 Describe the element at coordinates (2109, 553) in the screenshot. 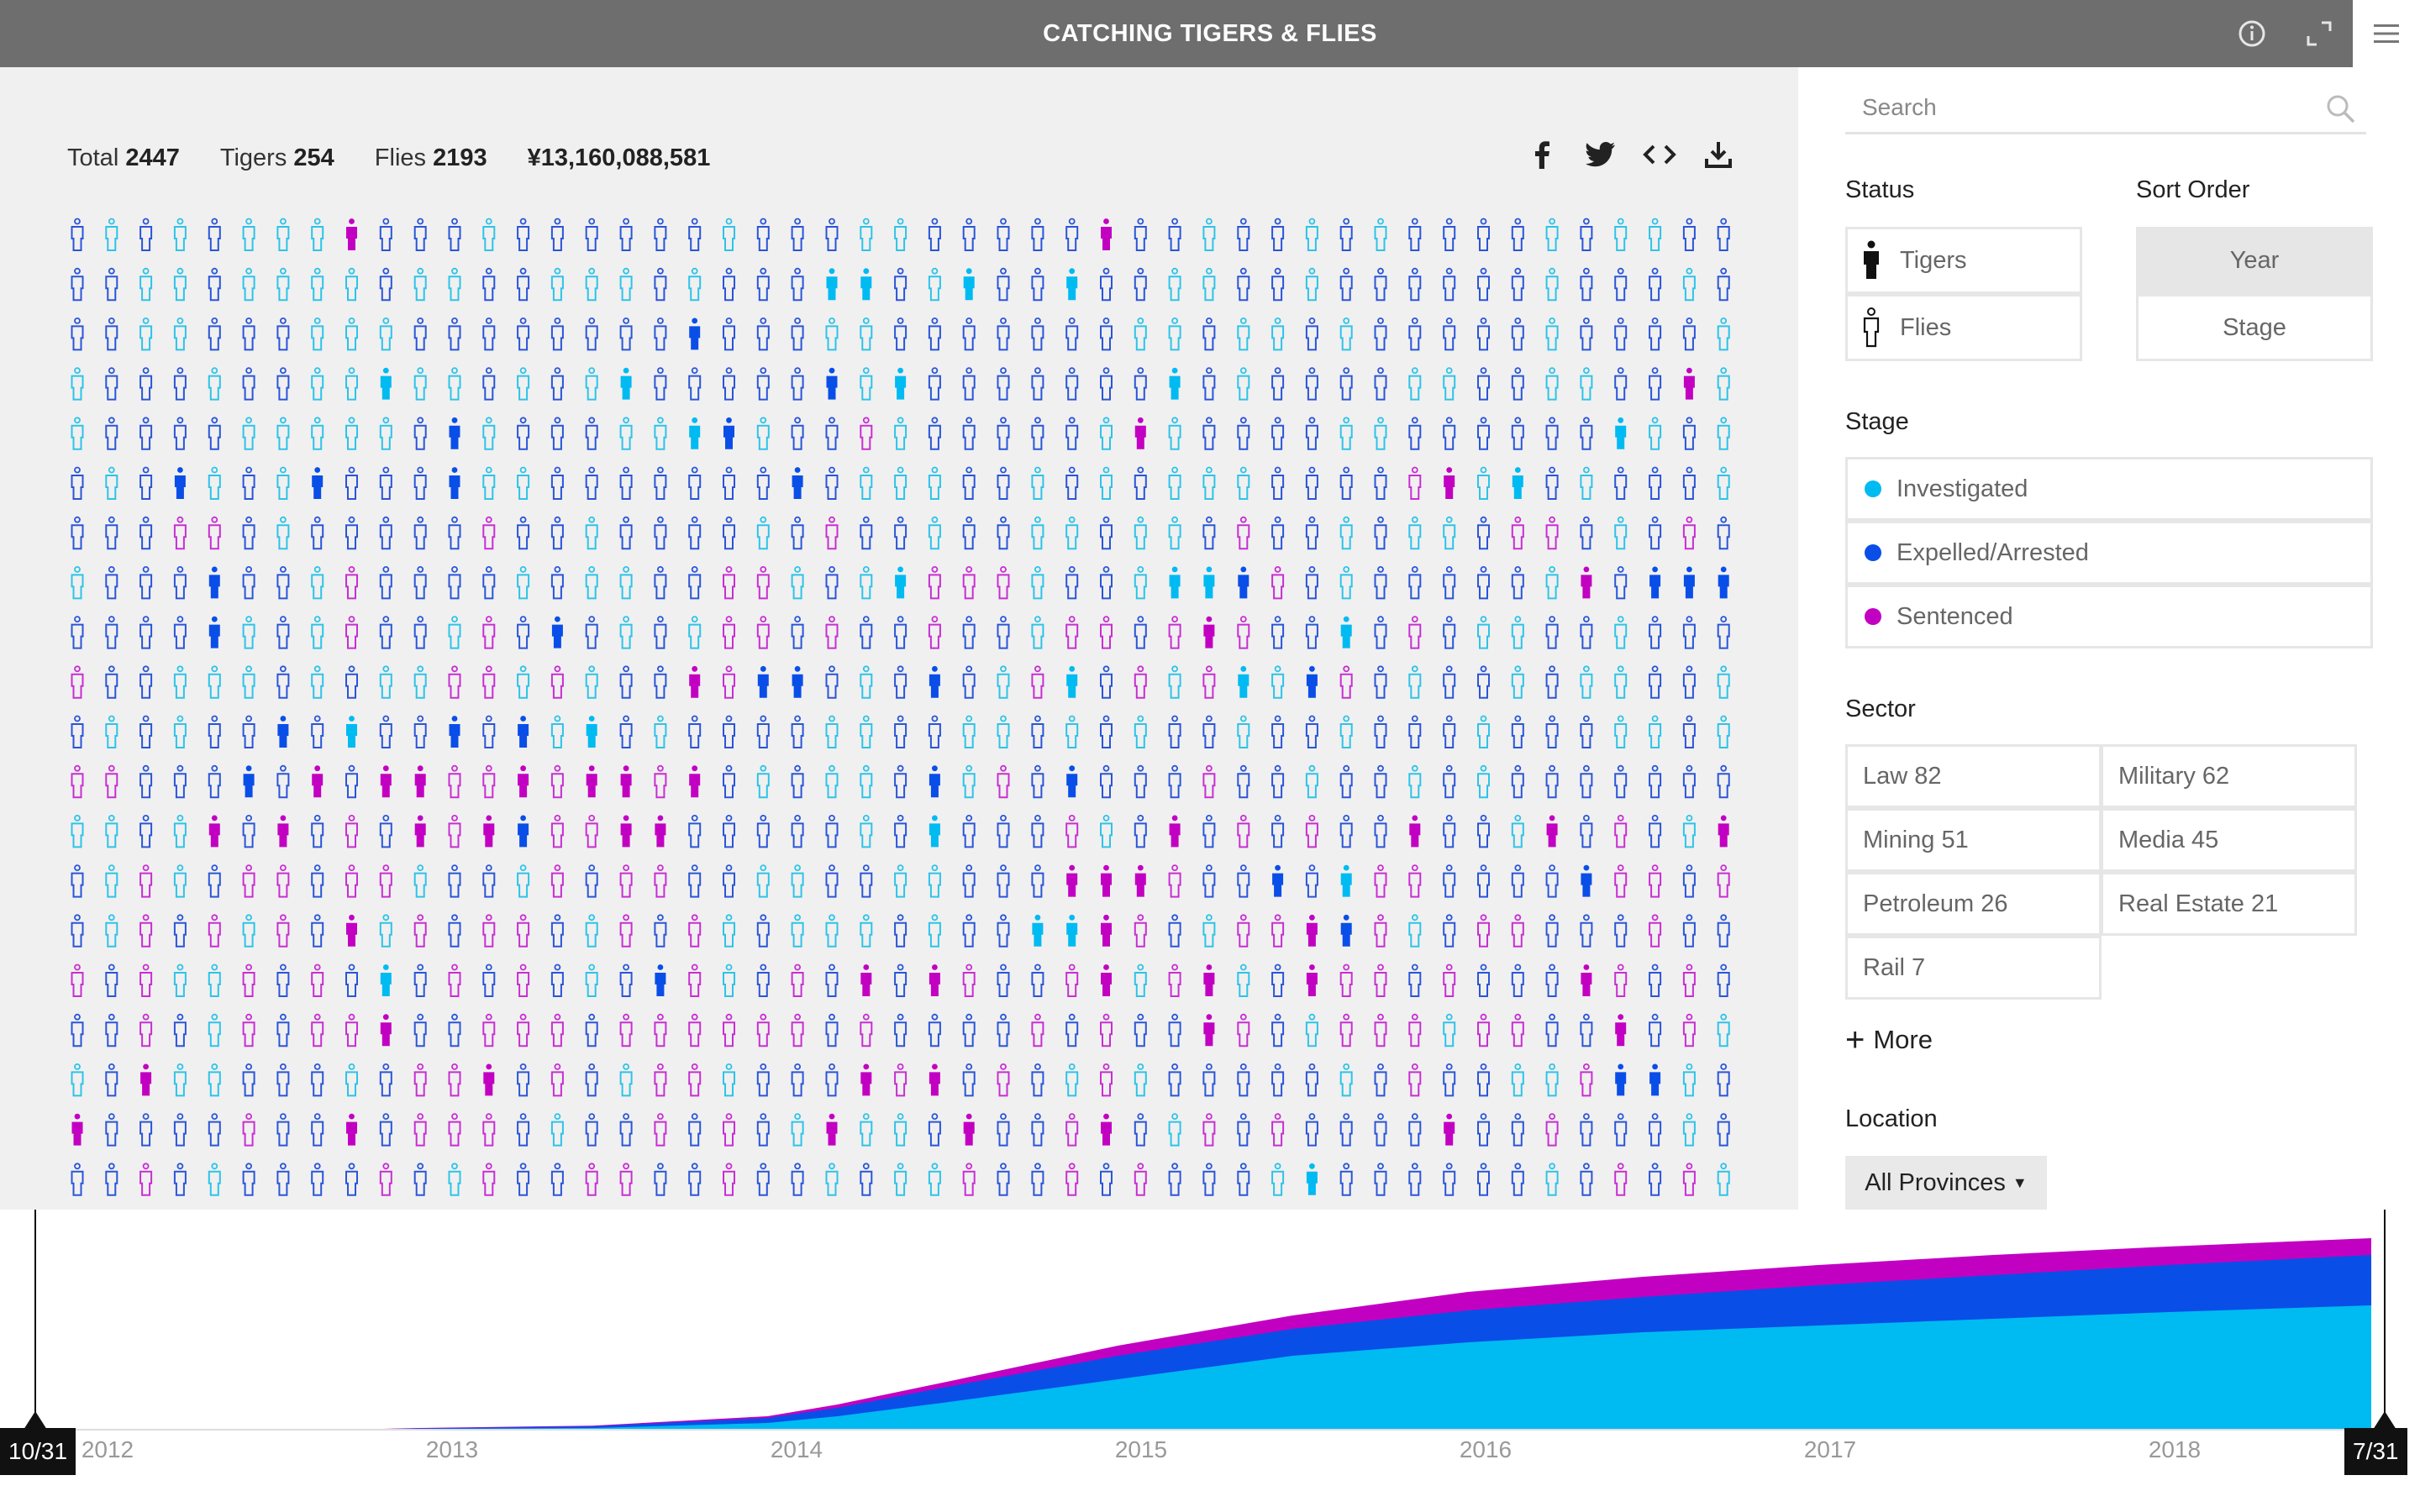

I see `stage-filter-expelled: Expelled/Arrested` at that location.